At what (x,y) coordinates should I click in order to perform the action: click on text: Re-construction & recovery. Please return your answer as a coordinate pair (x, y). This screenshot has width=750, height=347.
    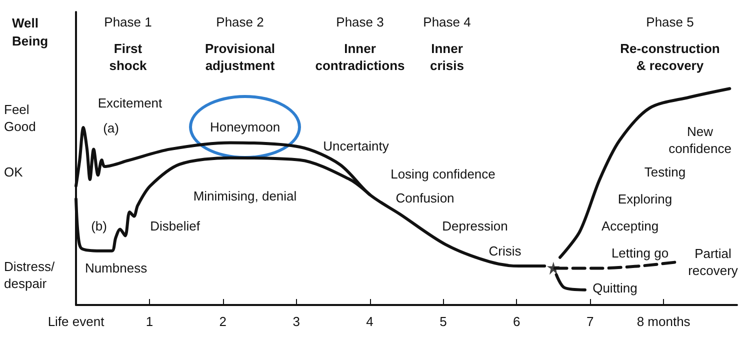
    Looking at the image, I should click on (670, 57).